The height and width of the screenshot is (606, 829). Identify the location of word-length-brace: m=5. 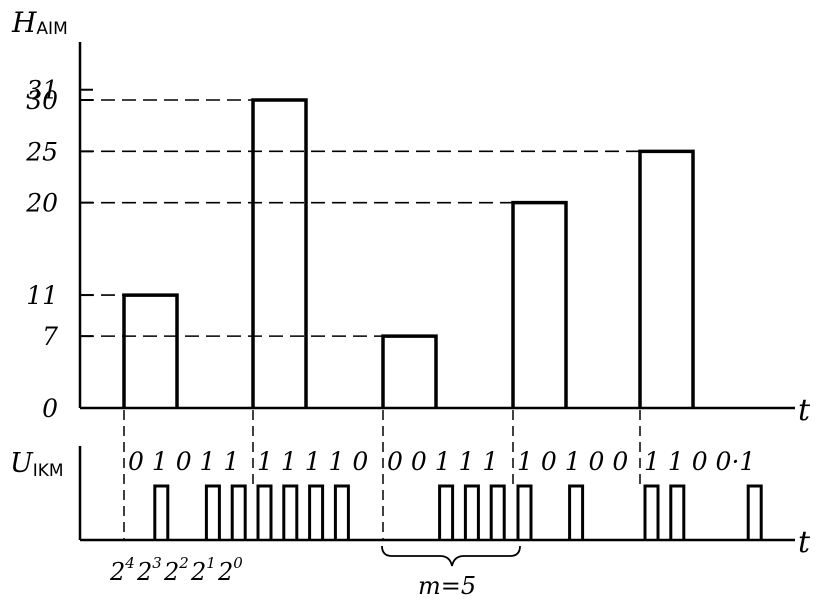
(451, 572).